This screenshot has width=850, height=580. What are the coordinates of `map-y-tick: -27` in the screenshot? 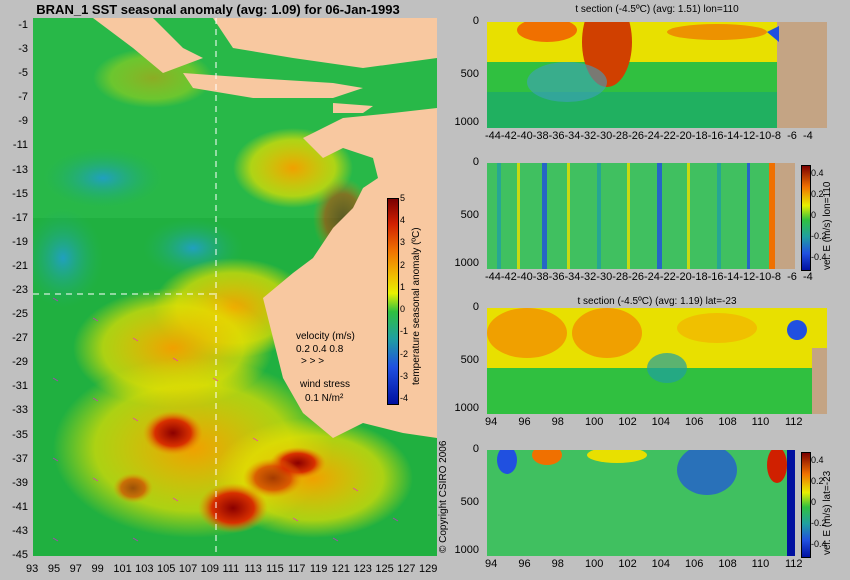 It's located at (20, 338).